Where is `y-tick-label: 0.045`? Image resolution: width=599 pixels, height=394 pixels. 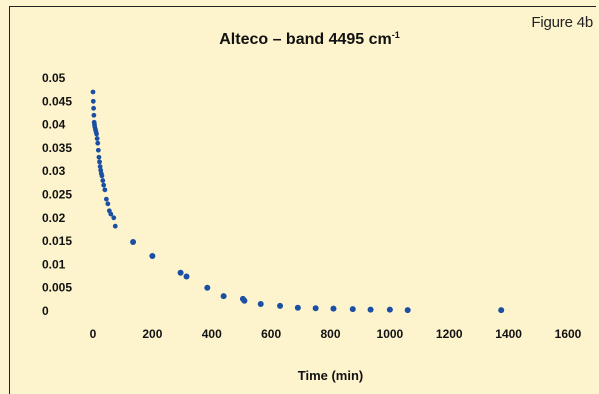 y-tick-label: 0.045 is located at coordinates (57, 101).